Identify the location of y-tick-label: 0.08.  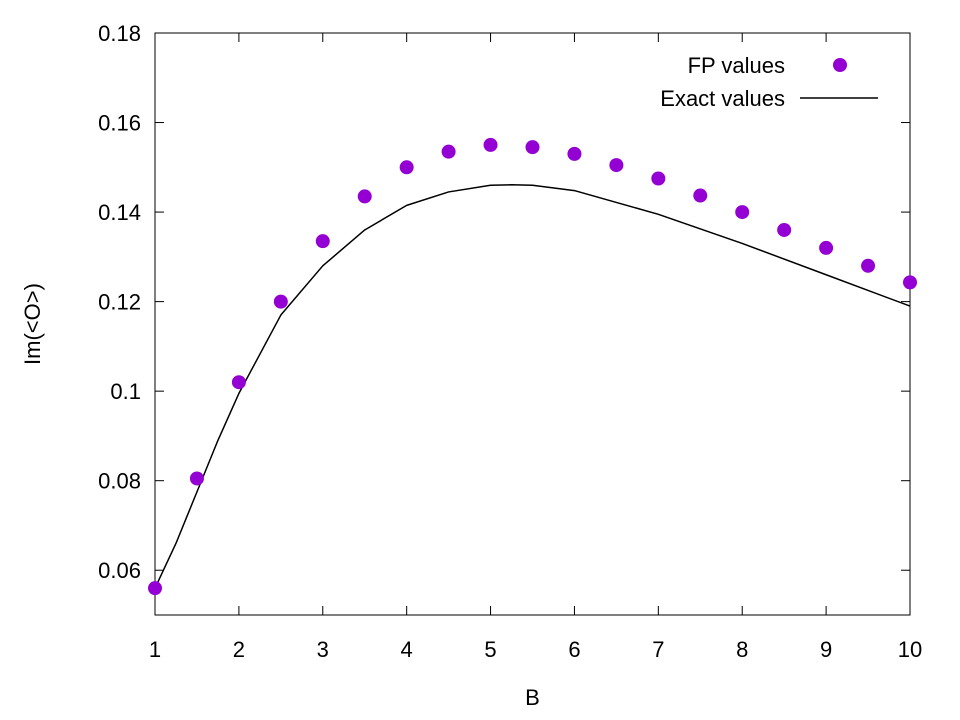
(119, 481).